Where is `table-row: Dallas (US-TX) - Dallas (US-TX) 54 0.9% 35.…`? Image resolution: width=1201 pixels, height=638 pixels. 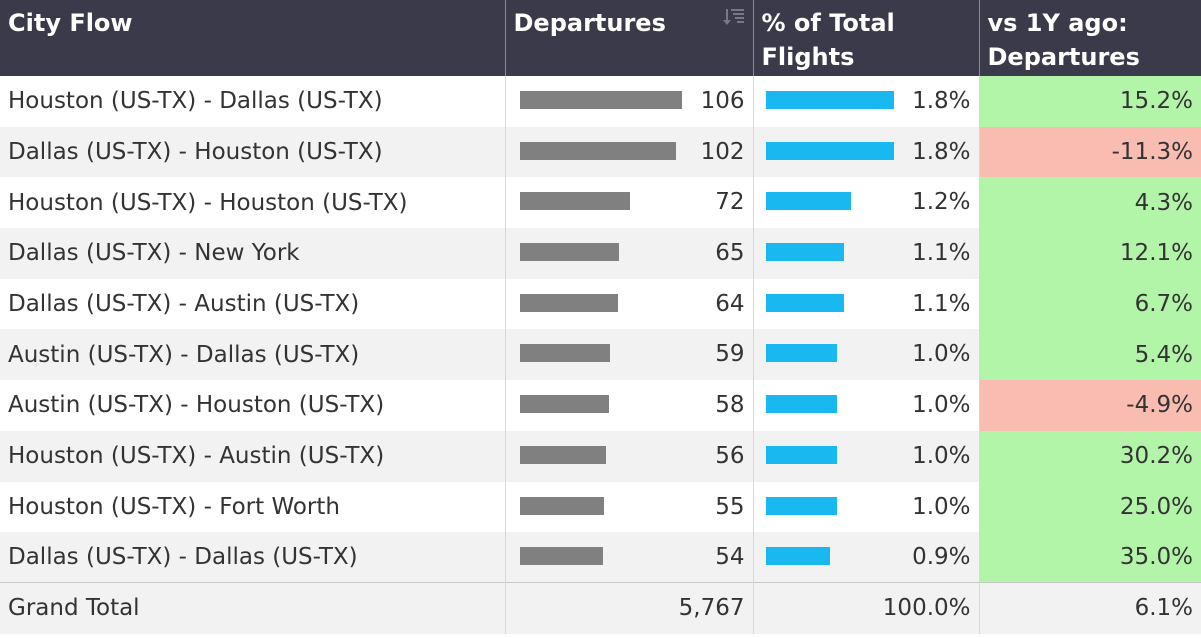 table-row: Dallas (US-TX) - Dallas (US-TX) 54 0.9% 35.… is located at coordinates (600, 557).